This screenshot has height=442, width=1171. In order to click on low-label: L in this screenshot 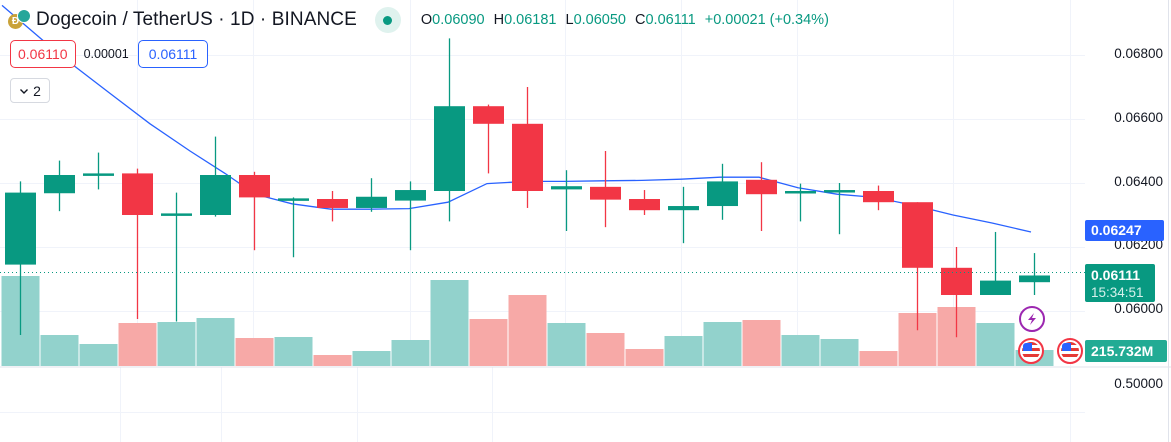, I will do `click(569, 20)`.